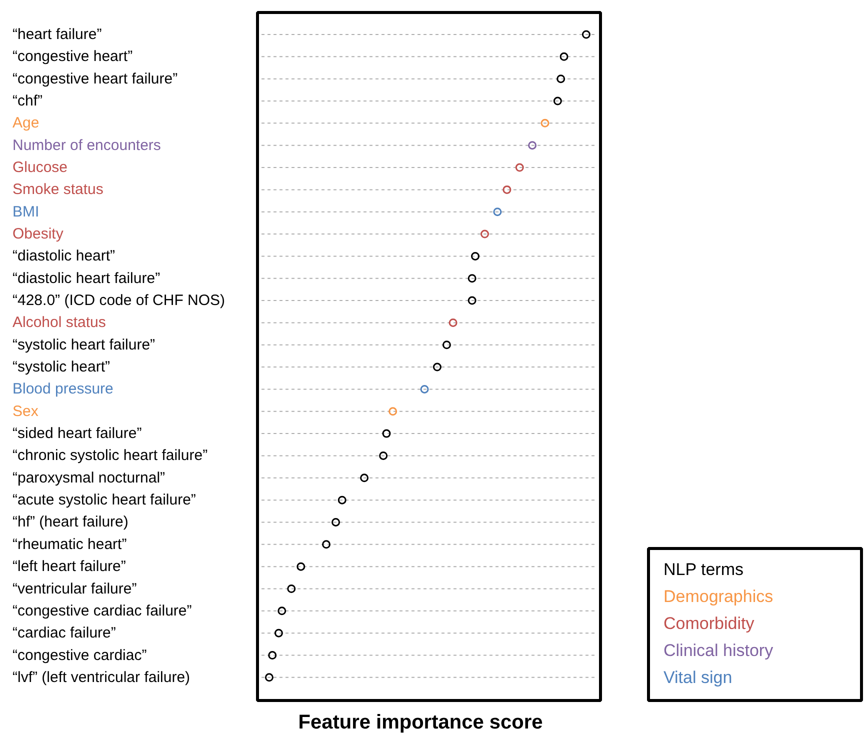  What do you see at coordinates (25, 411) in the screenshot?
I see `y-tick-label: Sex` at bounding box center [25, 411].